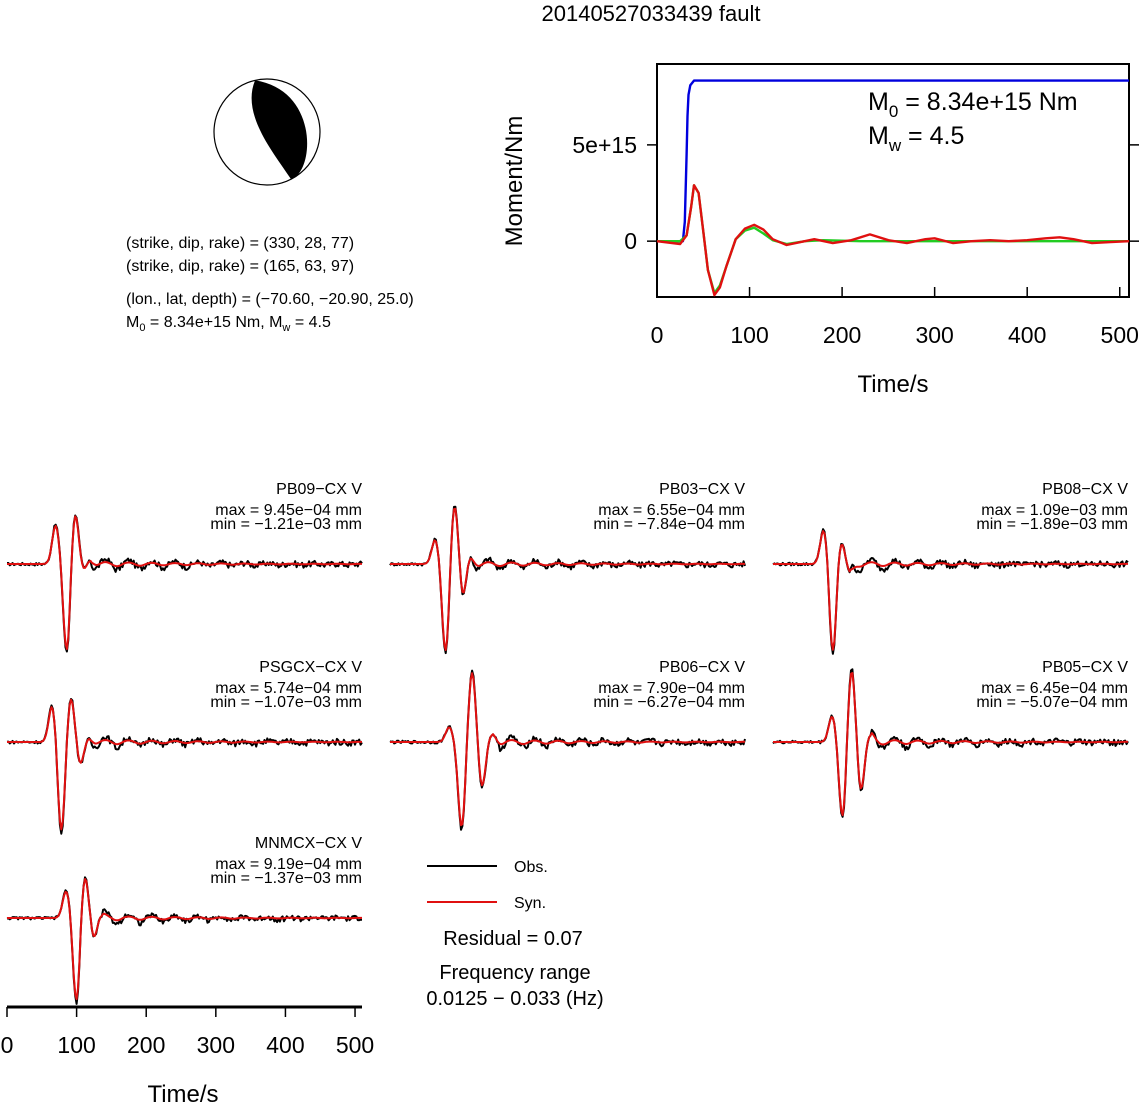  I want to click on waveform-x-tick-label: 500, so click(355, 1045).